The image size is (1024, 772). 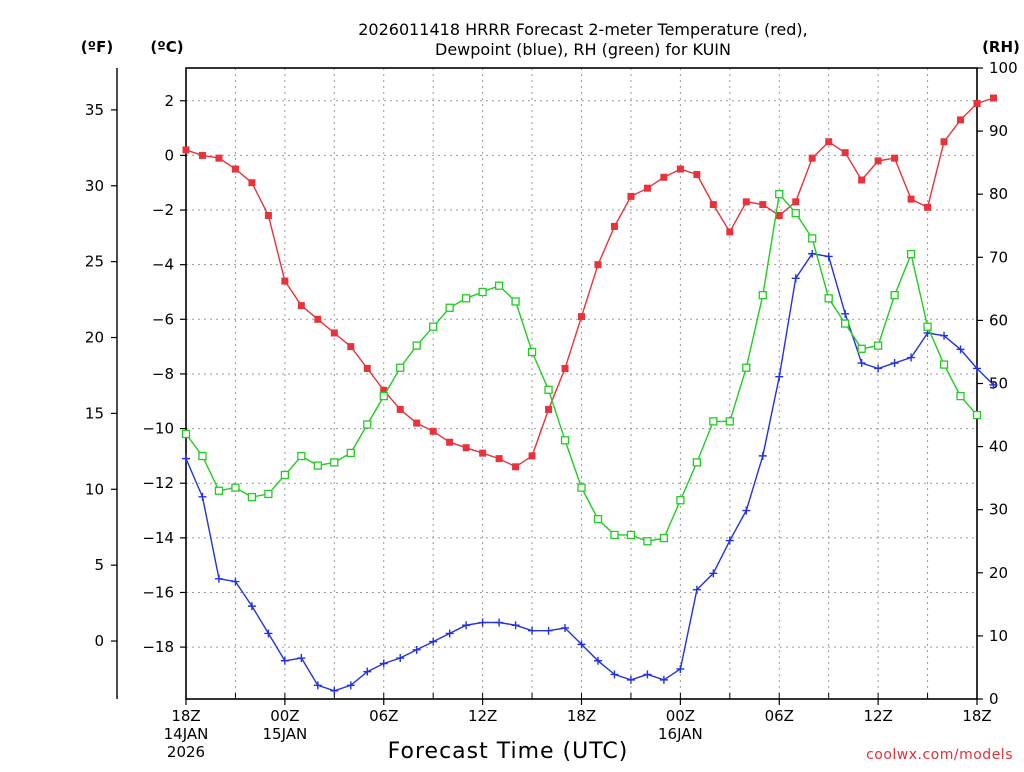 What do you see at coordinates (1003, 68) in the screenshot?
I see `rh-tick-label: 100` at bounding box center [1003, 68].